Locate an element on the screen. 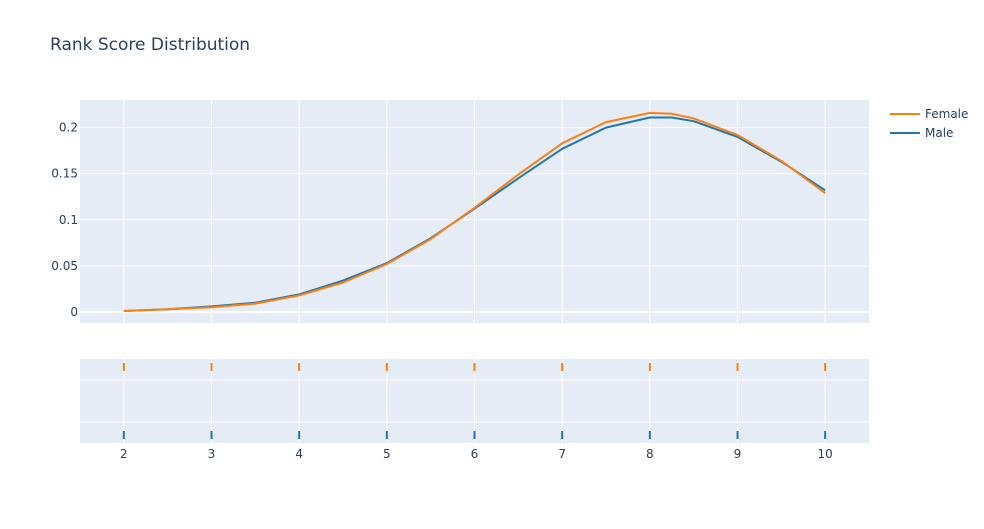  x-tick-label: 10 is located at coordinates (825, 454).